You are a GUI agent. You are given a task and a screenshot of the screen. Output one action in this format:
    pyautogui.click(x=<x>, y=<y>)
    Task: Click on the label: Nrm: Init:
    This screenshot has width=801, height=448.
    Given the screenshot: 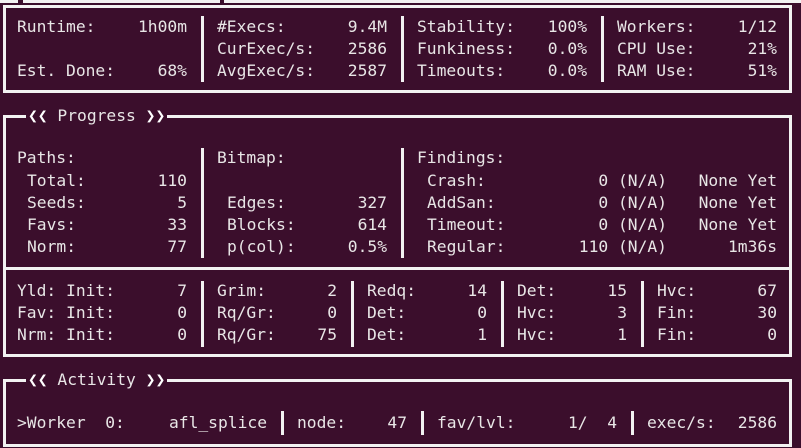 What is the action you would take?
    pyautogui.click(x=66, y=334)
    